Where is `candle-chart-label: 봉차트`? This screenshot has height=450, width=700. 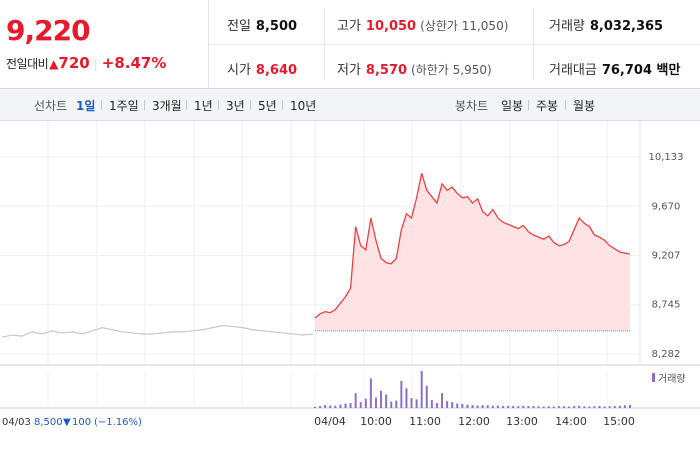 candle-chart-label: 봉차트 is located at coordinates (472, 106).